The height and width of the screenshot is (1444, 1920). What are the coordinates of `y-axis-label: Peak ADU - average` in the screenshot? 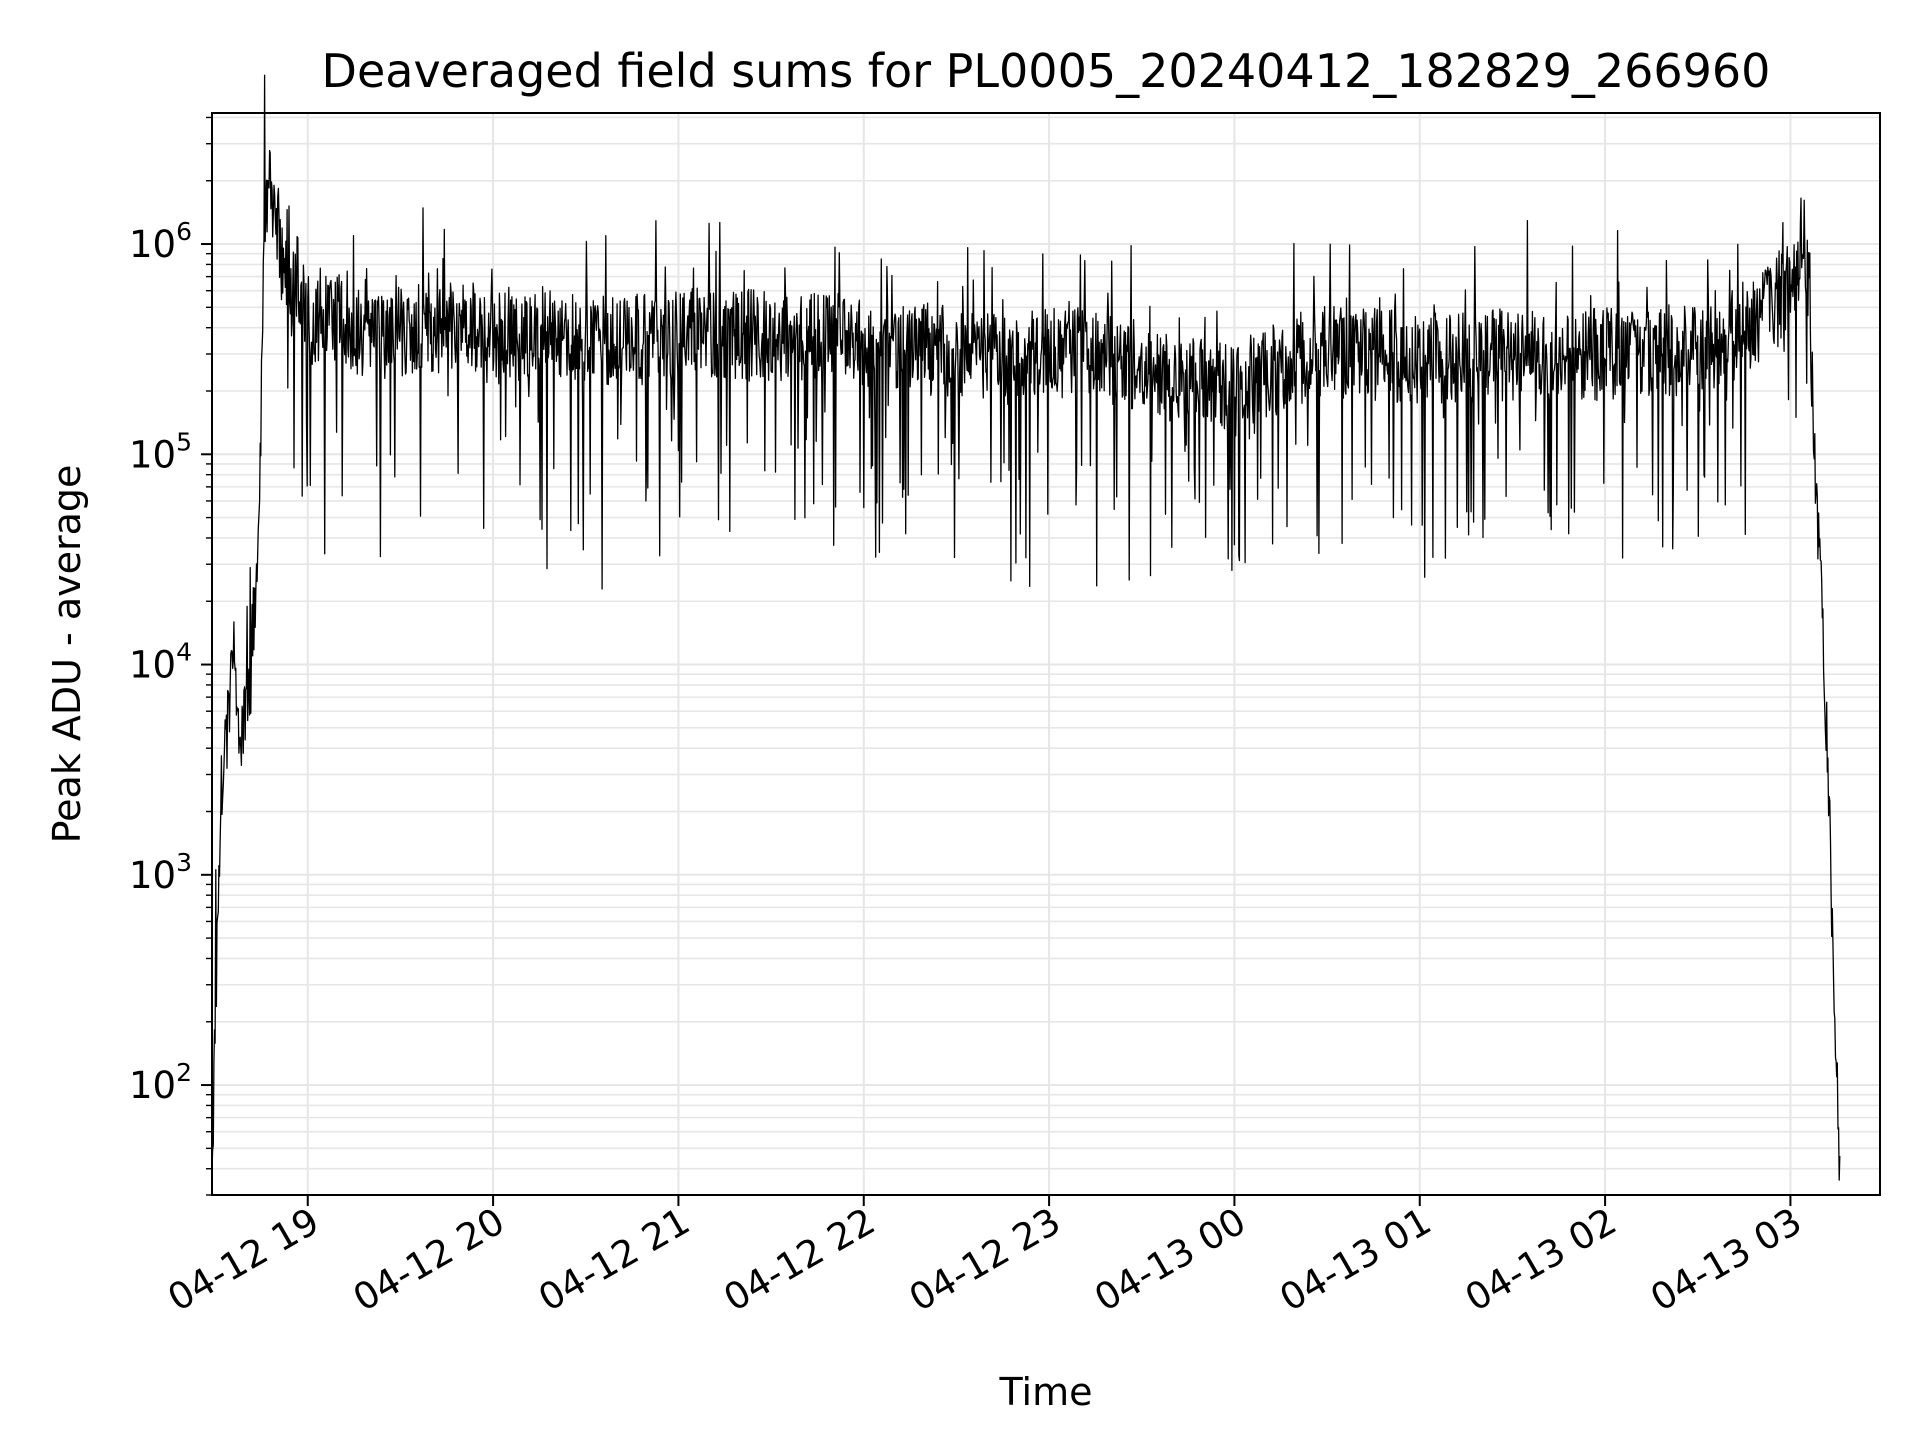 It's located at (67, 654).